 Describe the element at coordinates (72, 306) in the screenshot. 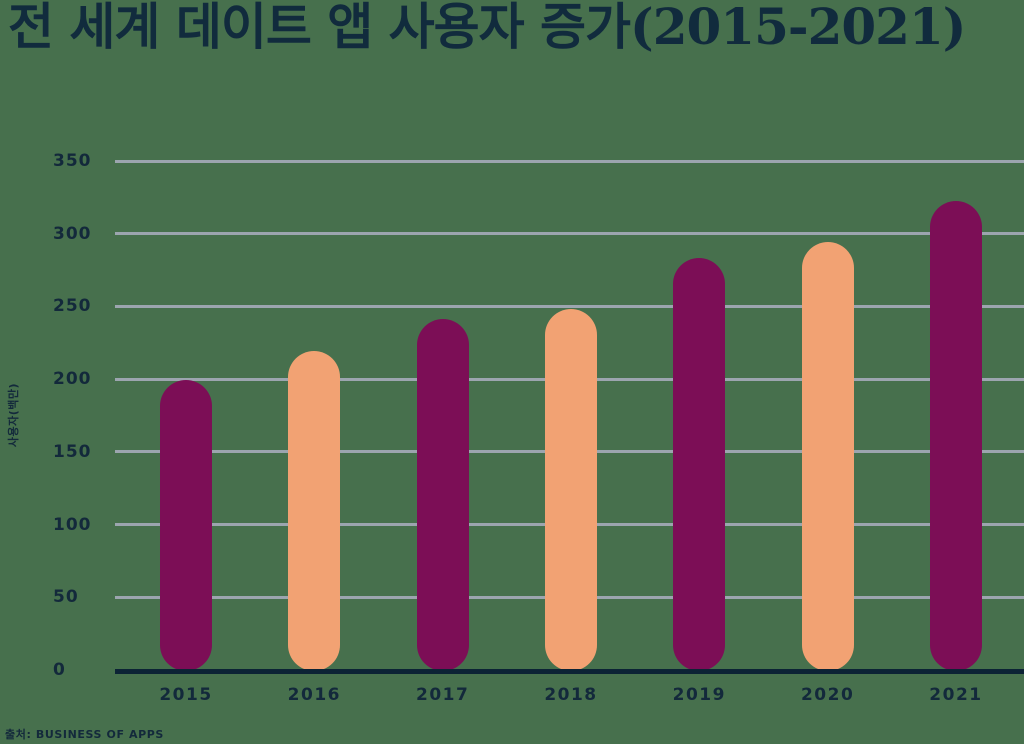

I see `y-tick-label-250: 250` at that location.